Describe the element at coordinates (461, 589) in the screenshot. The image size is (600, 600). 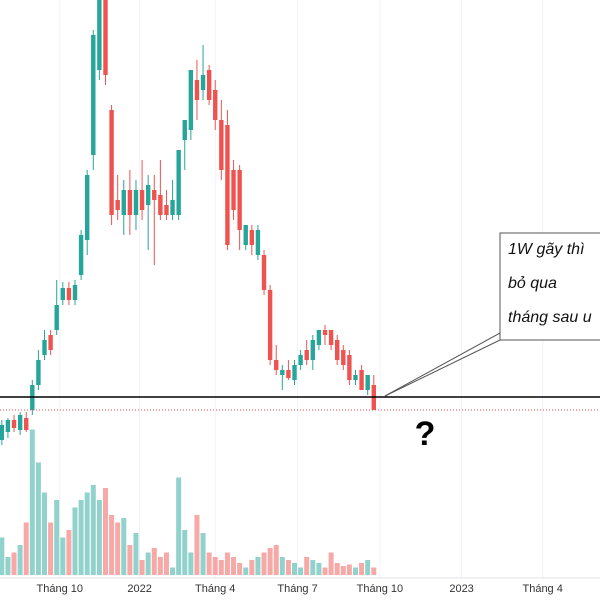
I see `x-tick-label: 2023` at that location.